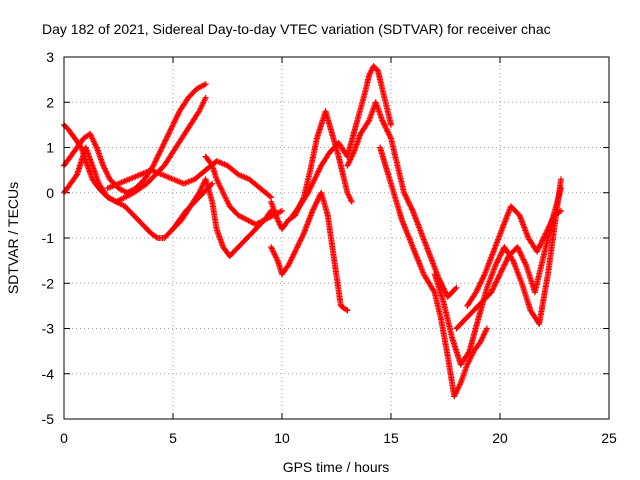 Image resolution: width=640 pixels, height=480 pixels. Describe the element at coordinates (48, 329) in the screenshot. I see `y-tick-label: -3` at that location.